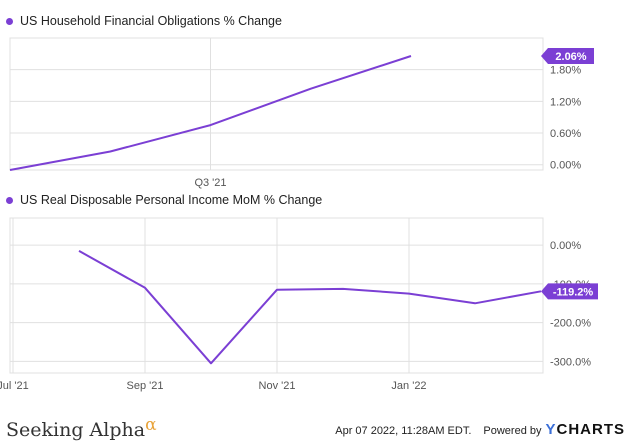 The image size is (635, 447). I want to click on ycharts-logo: YCHARTS, so click(585, 429).